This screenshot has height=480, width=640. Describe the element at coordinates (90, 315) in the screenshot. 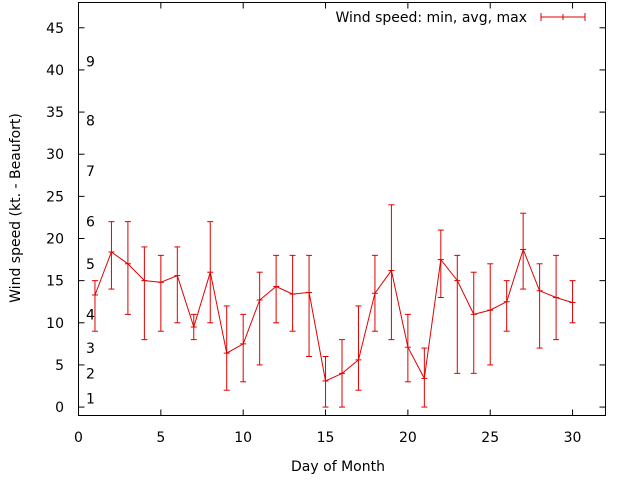

I see `beaufort-label: 4` at that location.